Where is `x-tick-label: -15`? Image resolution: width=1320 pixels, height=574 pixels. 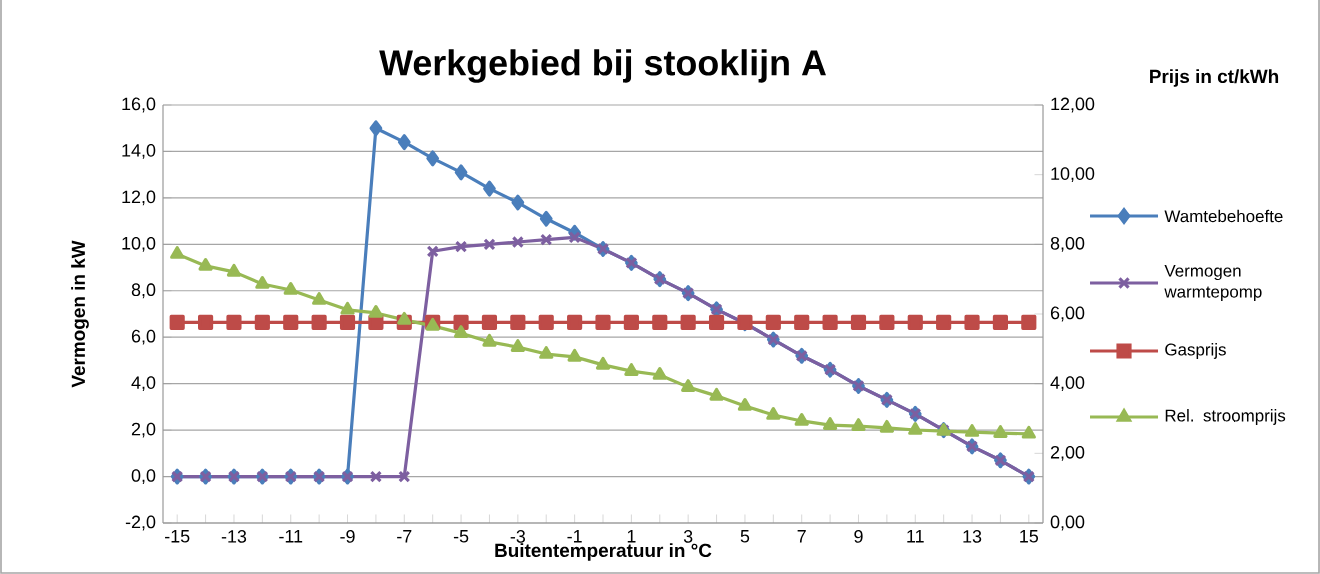 x-tick-label: -15 is located at coordinates (177, 536).